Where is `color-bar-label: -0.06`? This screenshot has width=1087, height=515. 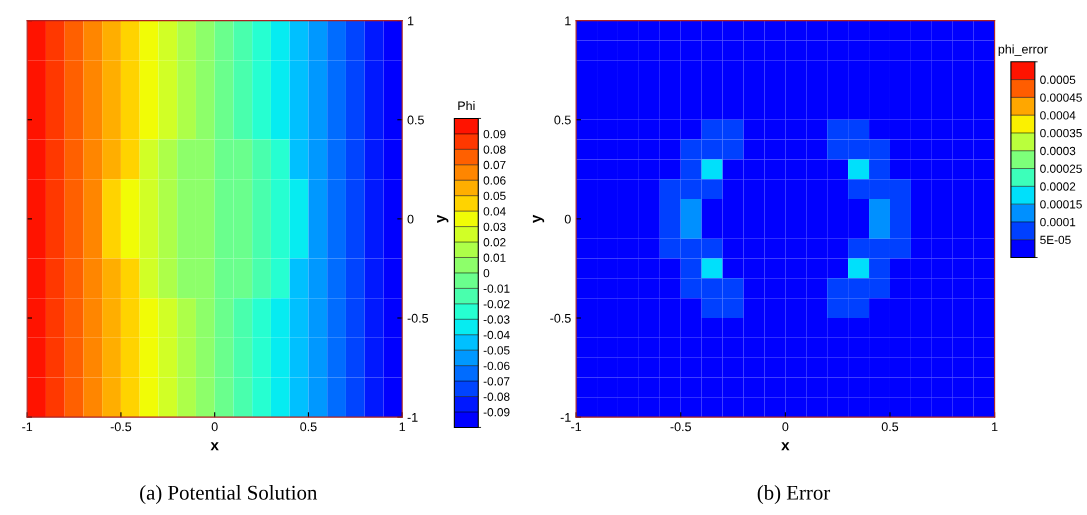 color-bar-label: -0.06 is located at coordinates (496, 366).